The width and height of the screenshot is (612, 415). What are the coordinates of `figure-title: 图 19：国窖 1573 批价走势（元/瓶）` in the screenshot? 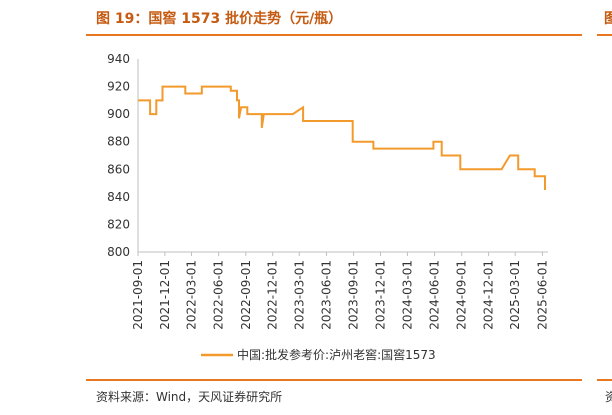 It's located at (219, 19).